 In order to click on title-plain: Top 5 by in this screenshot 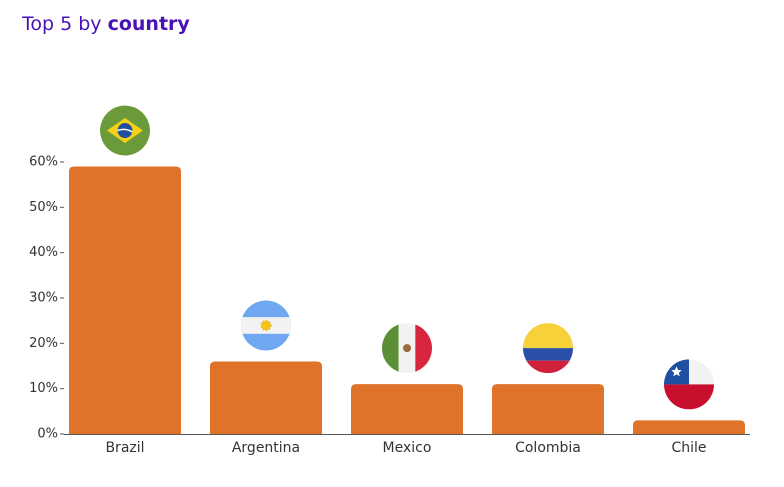, I will do `click(61, 24)`.